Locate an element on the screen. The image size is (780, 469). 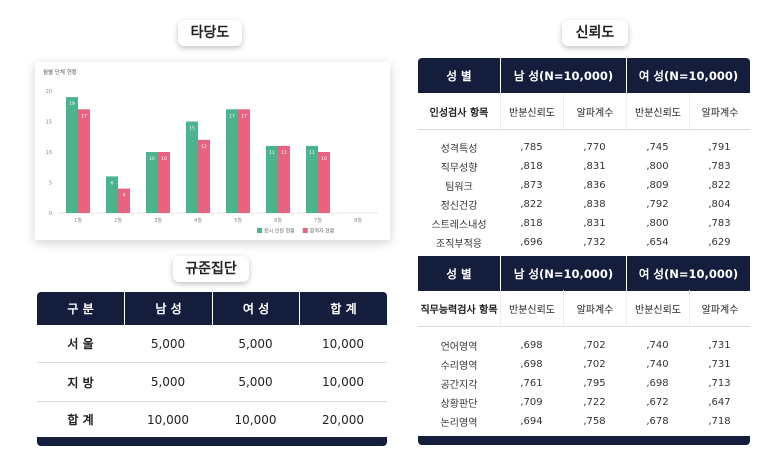
table-cell: 정신건강 is located at coordinates (459, 206).